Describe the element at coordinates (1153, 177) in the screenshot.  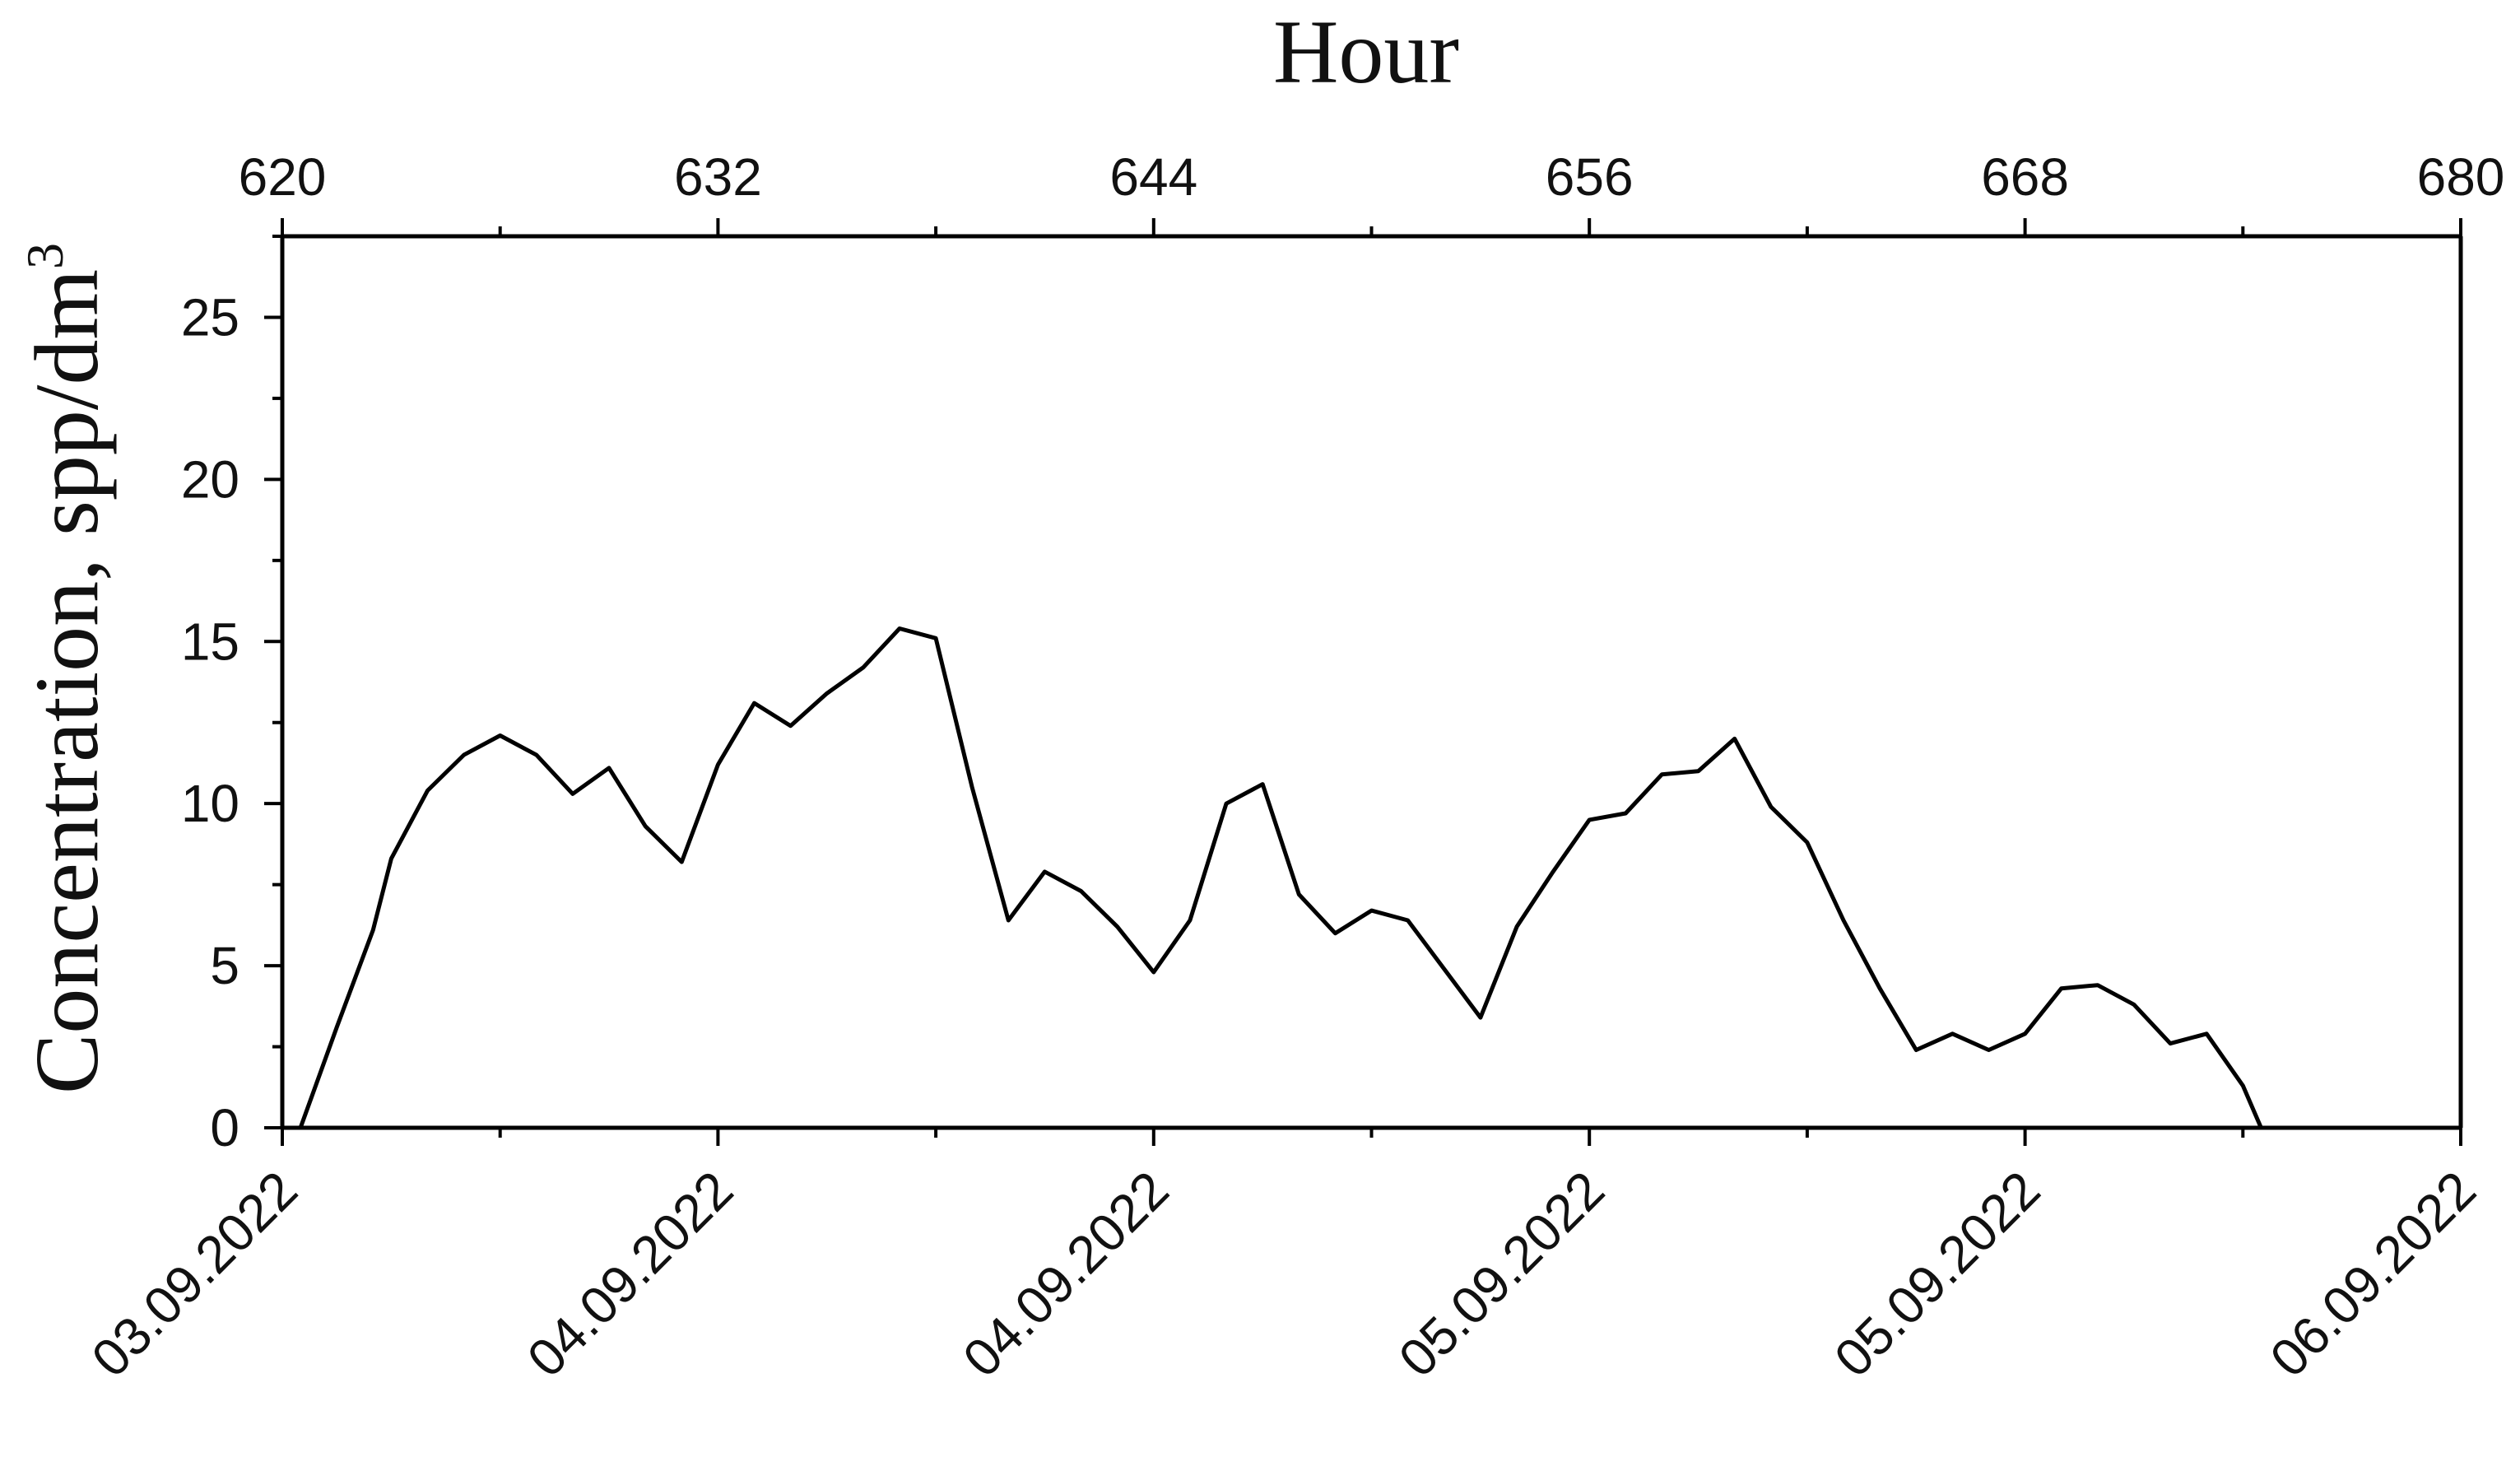
I see `top-tick-label: 644` at that location.